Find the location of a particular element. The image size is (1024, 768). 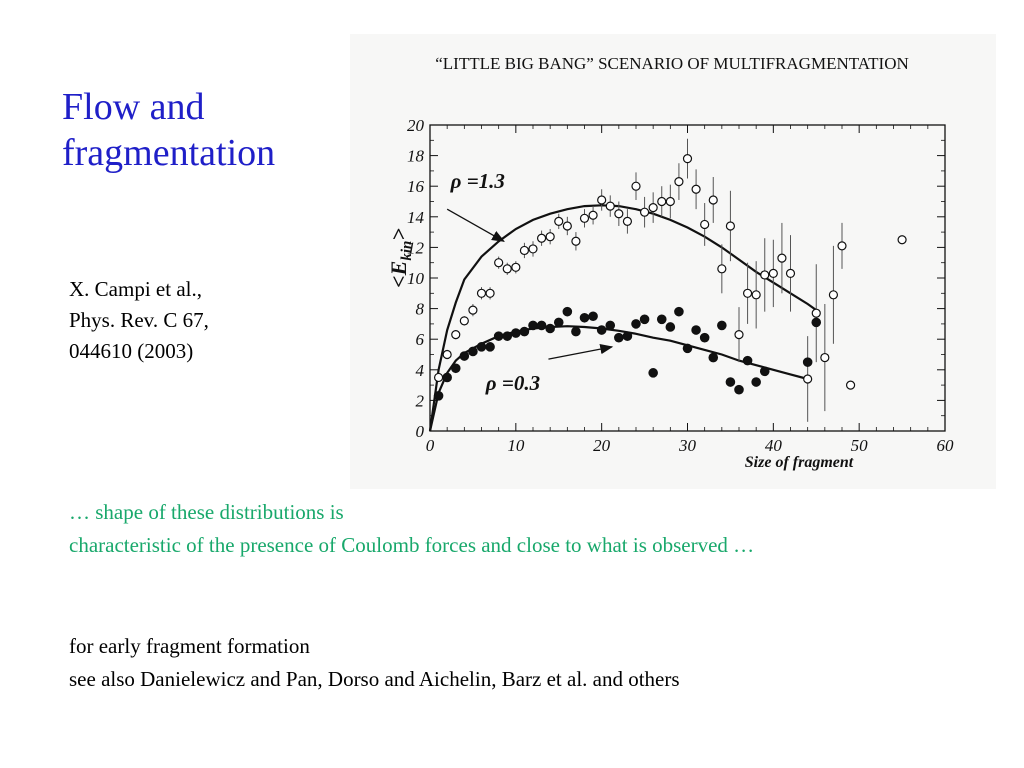

conclusion-line-1: … shape of these distributions is is located at coordinates (206, 512).